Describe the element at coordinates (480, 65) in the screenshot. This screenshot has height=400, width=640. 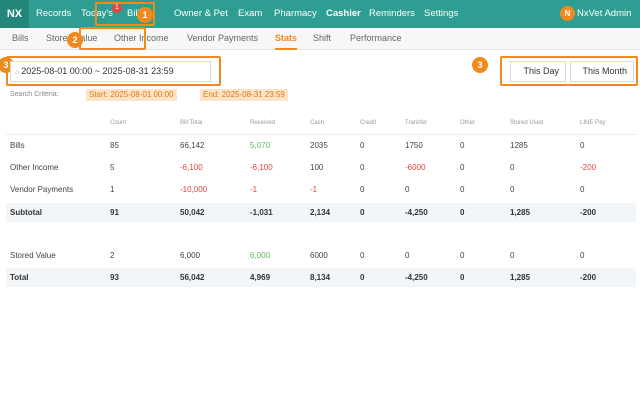
I see `annotation-marker-3-quick: 3` at that location.